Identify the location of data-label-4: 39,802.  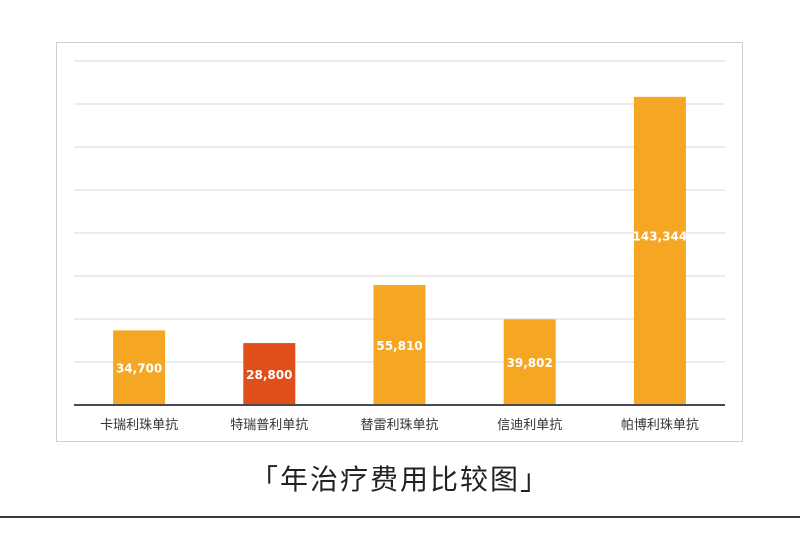
(530, 363).